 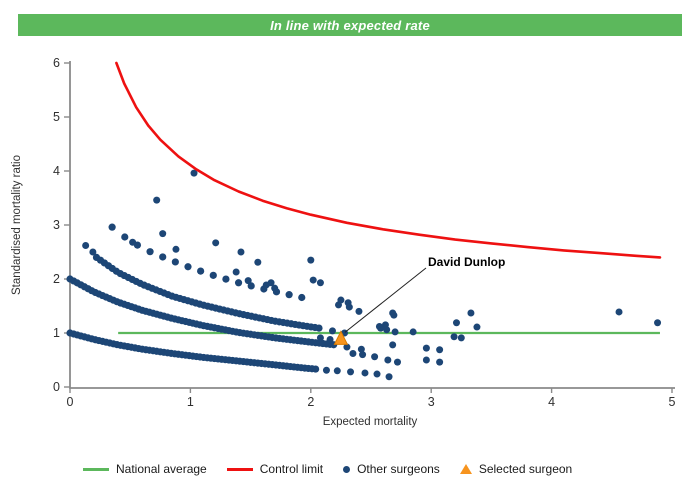 I want to click on legend-label: National average, so click(x=161, y=469).